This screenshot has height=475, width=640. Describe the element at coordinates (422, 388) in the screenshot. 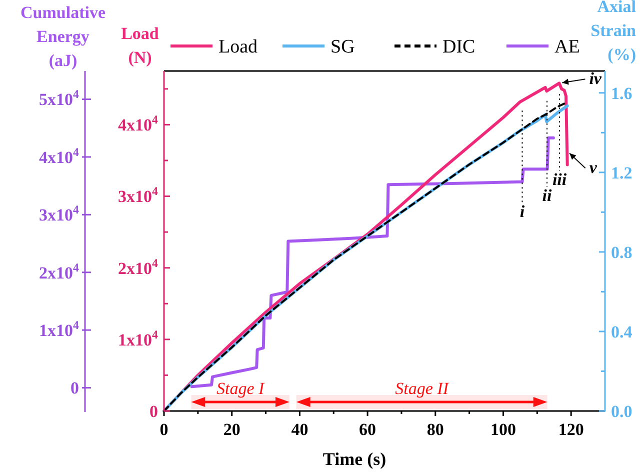

I see `band-label: Stage II` at that location.